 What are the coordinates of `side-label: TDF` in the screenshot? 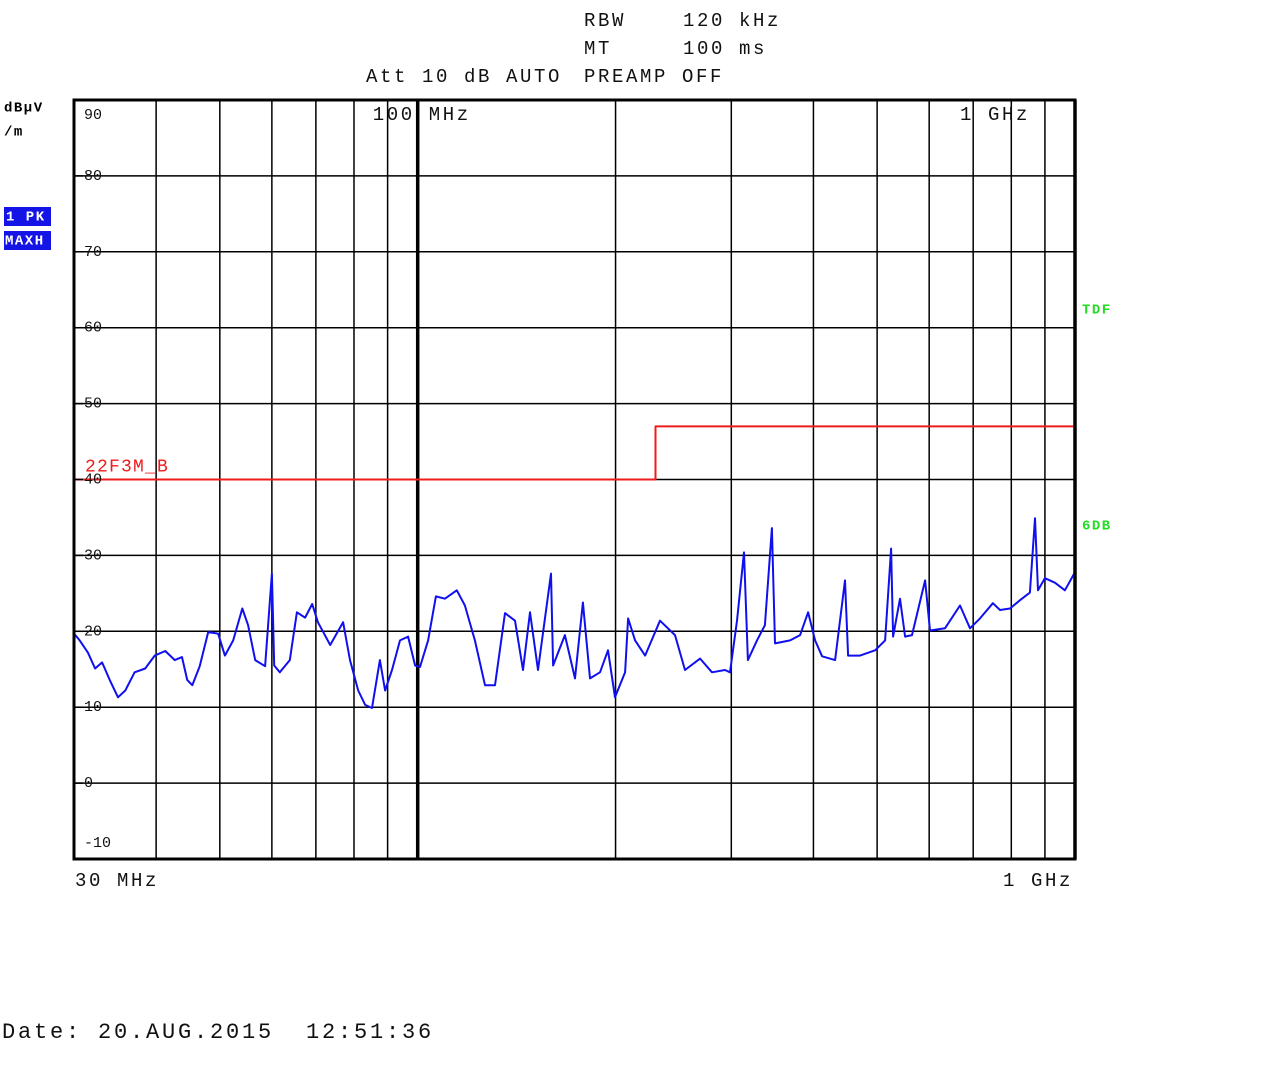 It's located at (1097, 311).